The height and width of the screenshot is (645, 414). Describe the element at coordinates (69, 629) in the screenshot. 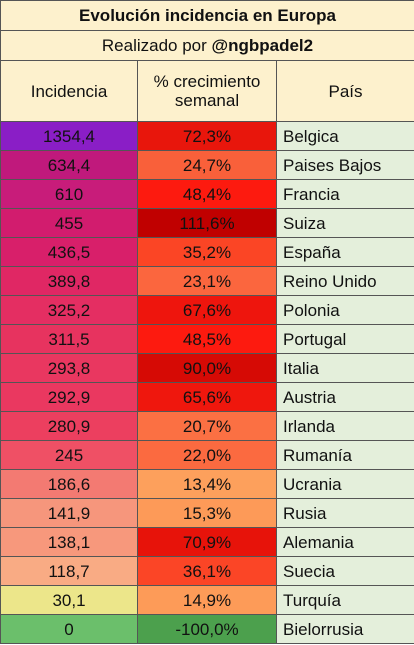

I see `incidence-cell: 0` at that location.